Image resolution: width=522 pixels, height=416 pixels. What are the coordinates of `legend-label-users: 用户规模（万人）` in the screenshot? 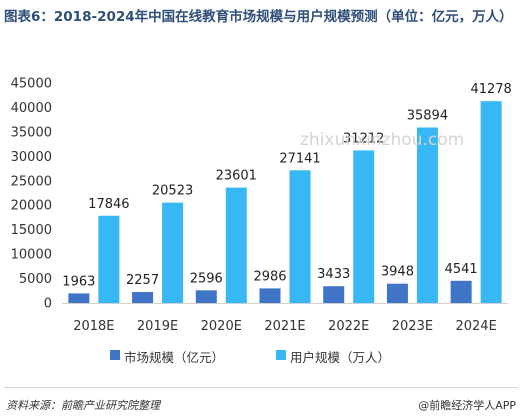 It's located at (340, 357).